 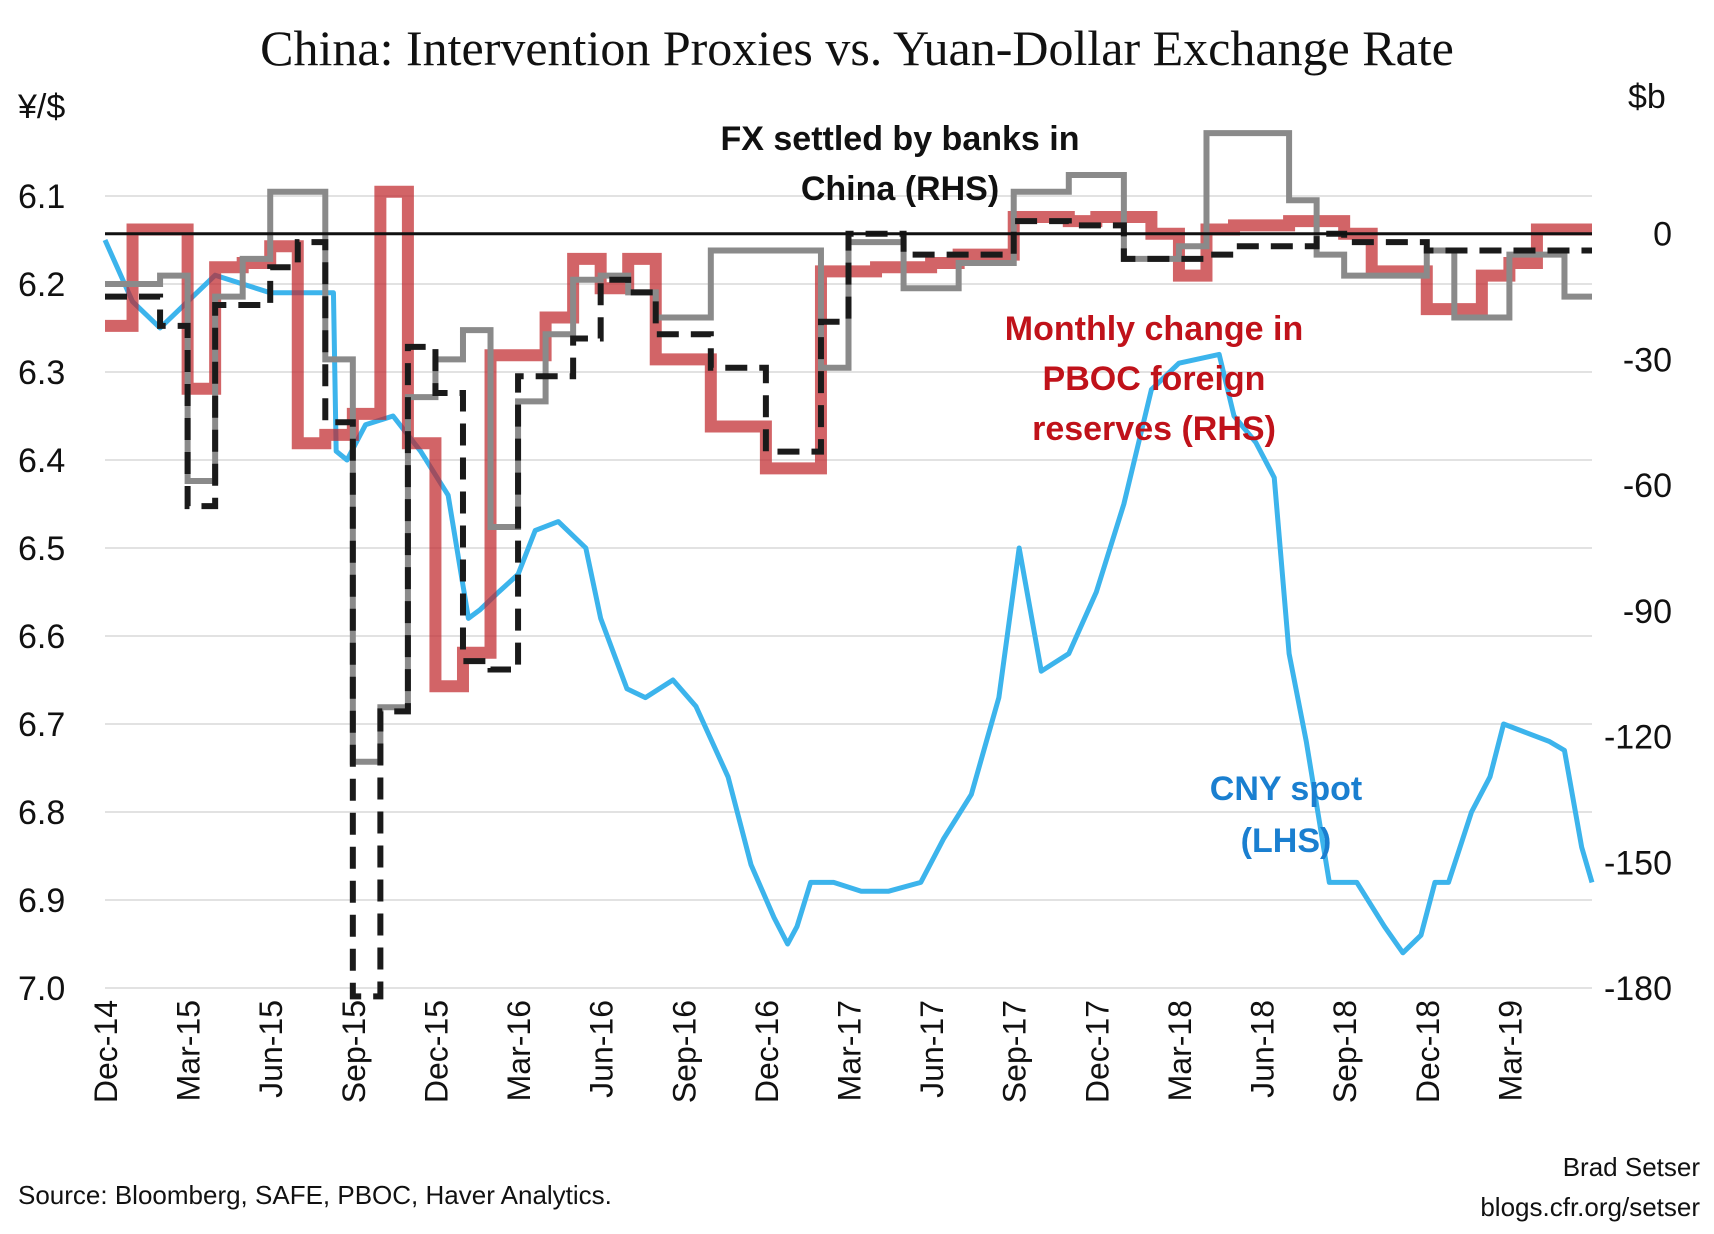 I want to click on author-site: blogs.cfr.org/setser, so click(x=1590, y=1207).